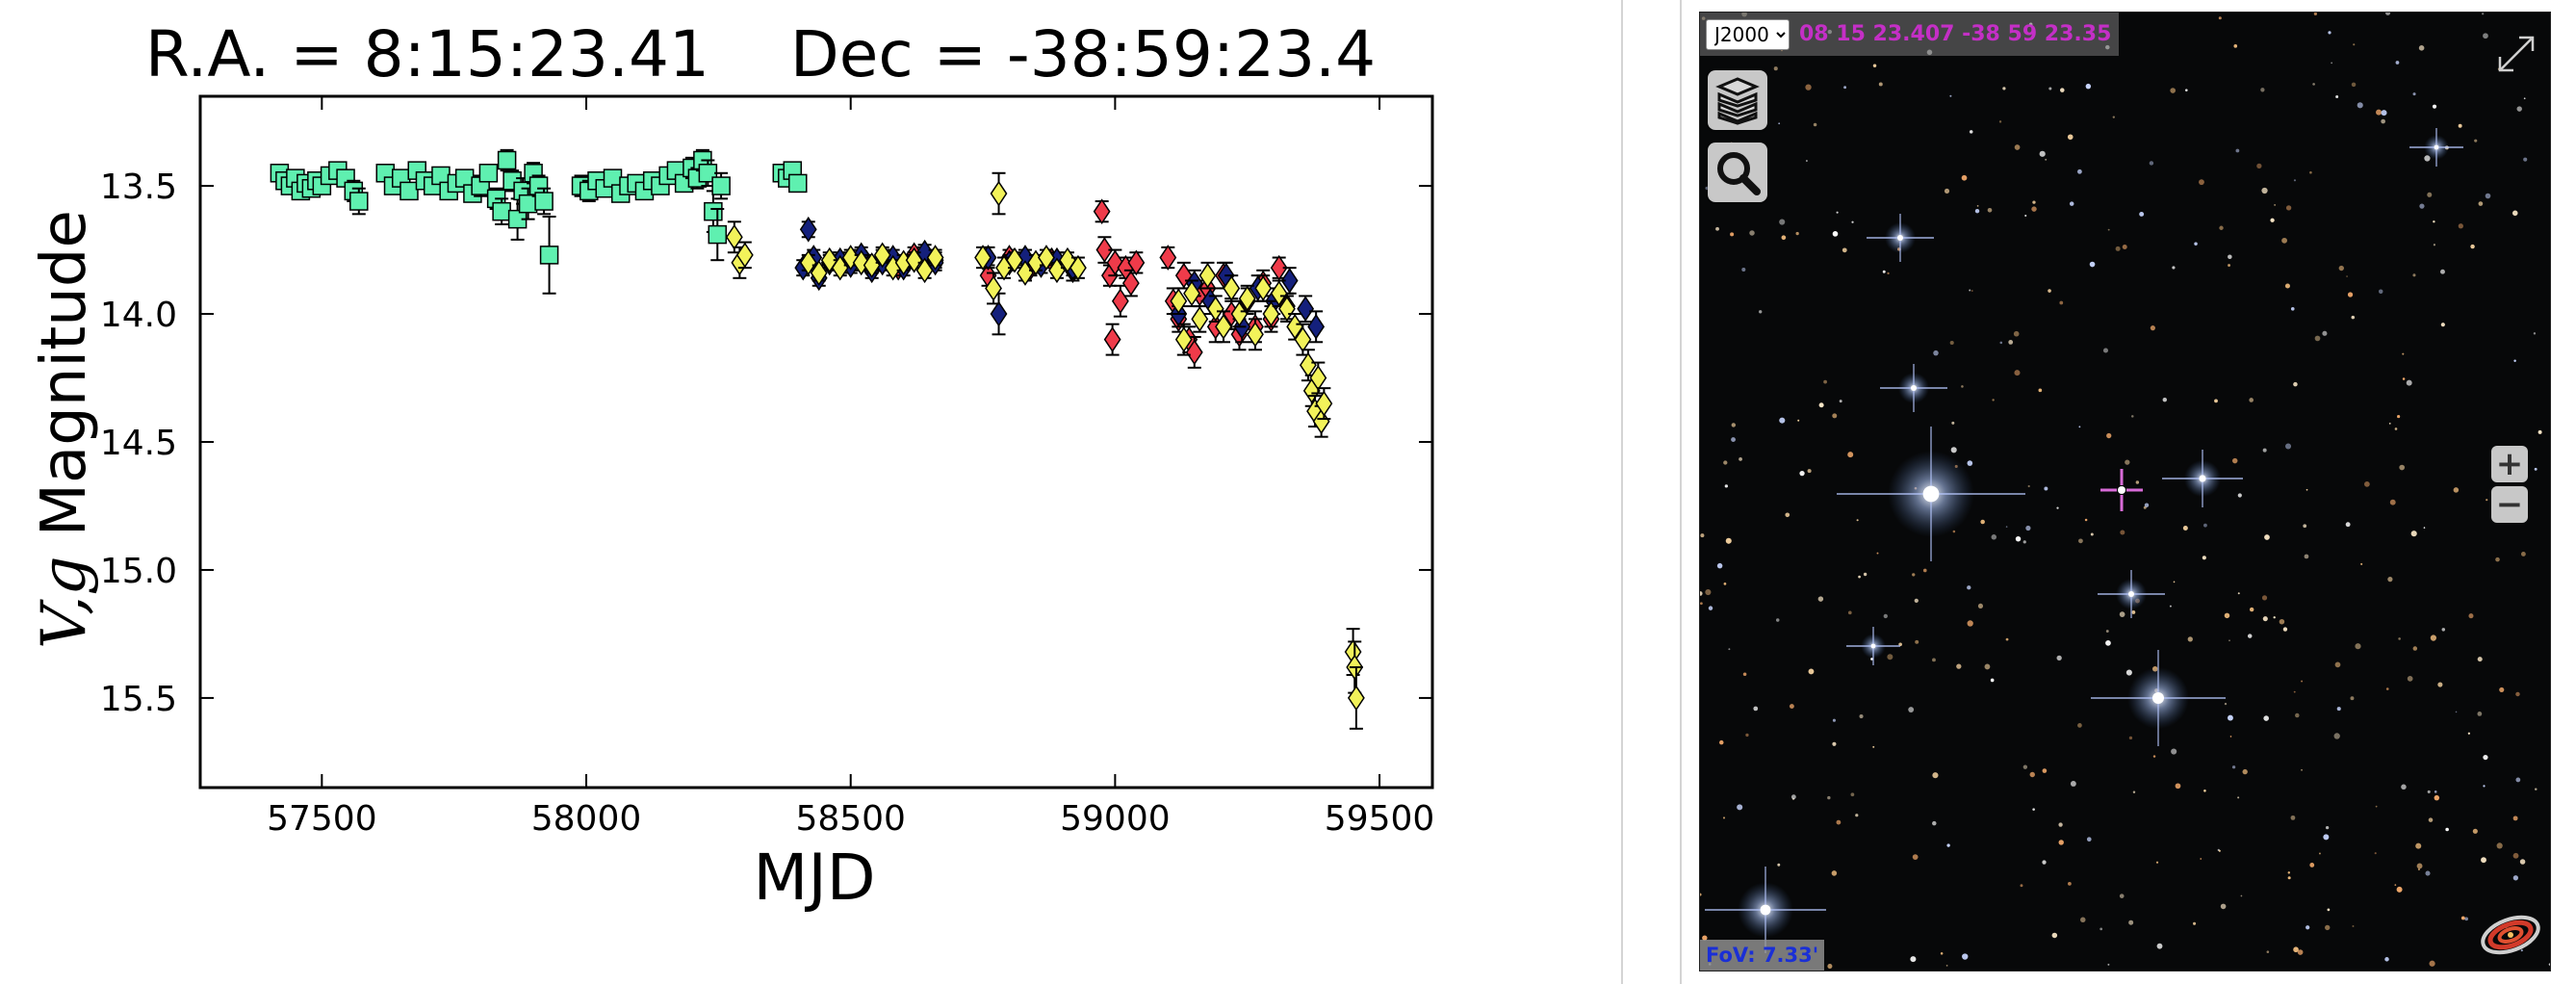  I want to click on search-button, so click(1738, 172).